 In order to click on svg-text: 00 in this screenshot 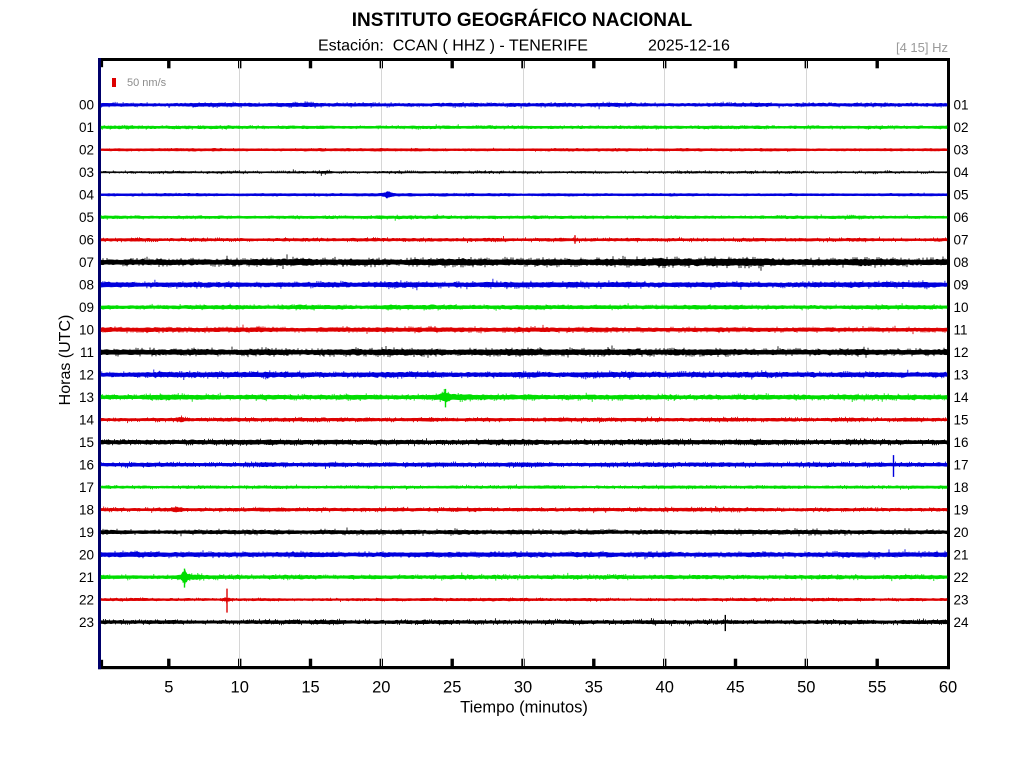, I will do `click(86, 105)`.